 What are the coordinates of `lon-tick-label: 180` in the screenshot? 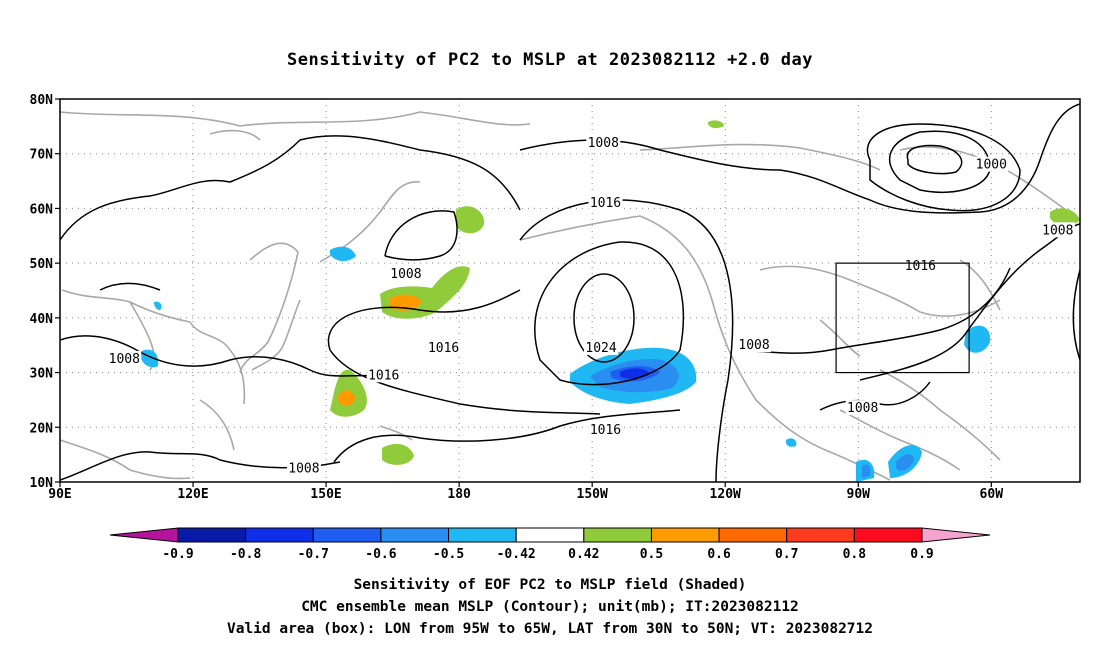 It's located at (459, 494).